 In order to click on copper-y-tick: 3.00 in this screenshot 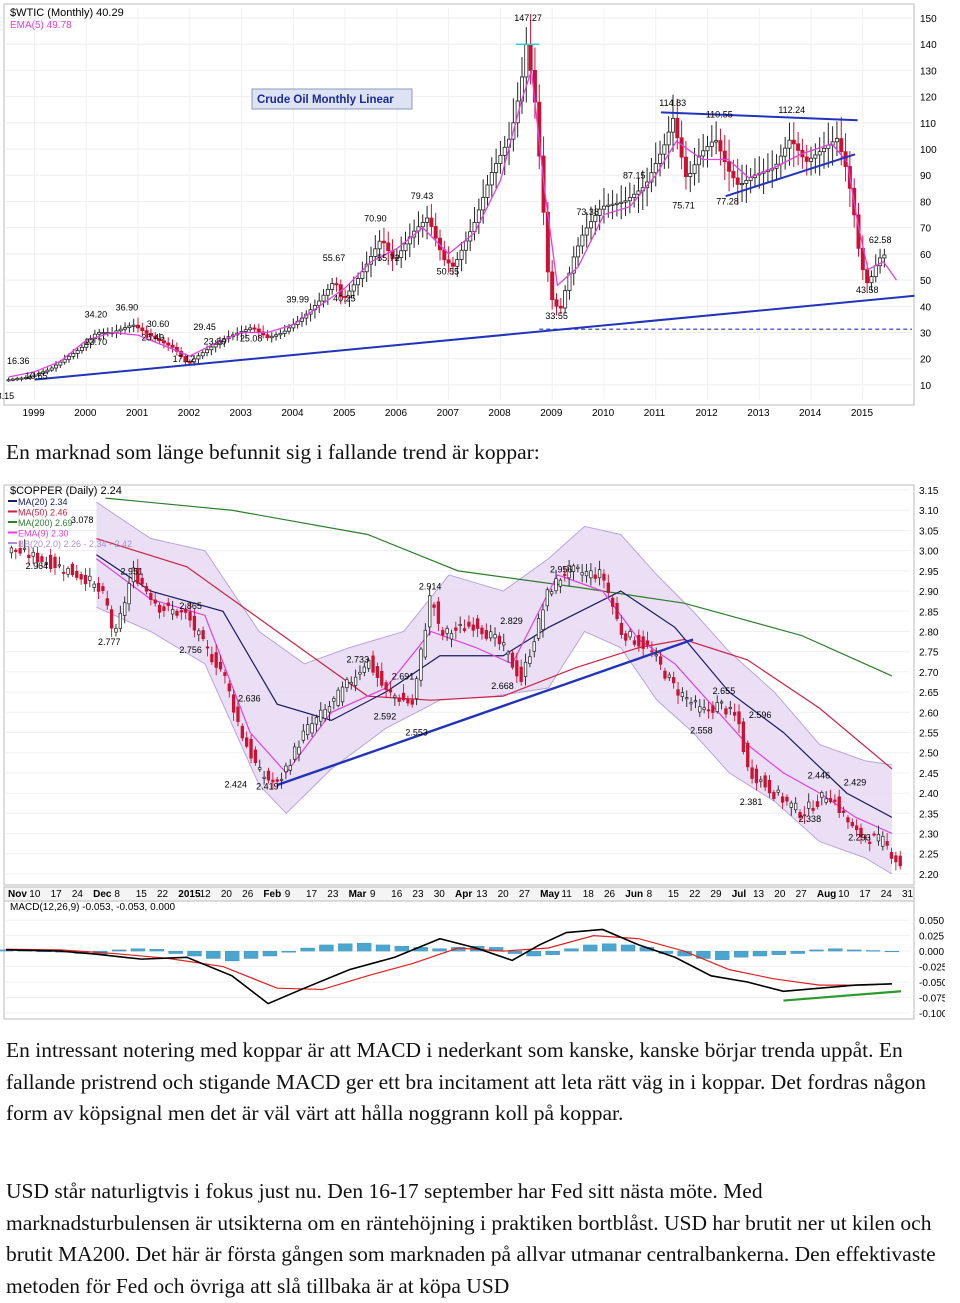, I will do `click(929, 552)`.